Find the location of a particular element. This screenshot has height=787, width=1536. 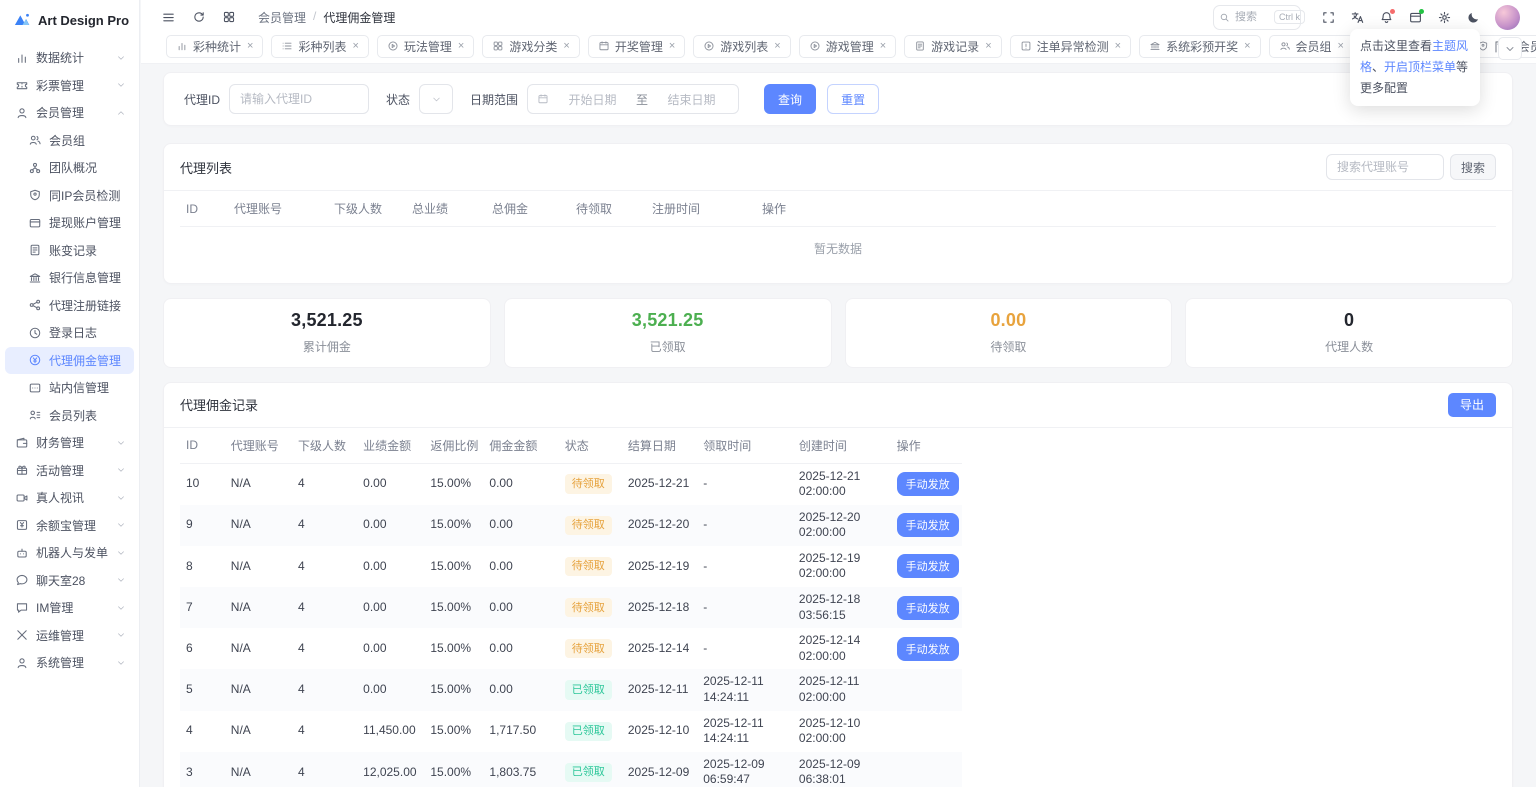

language-button is located at coordinates (1357, 17).